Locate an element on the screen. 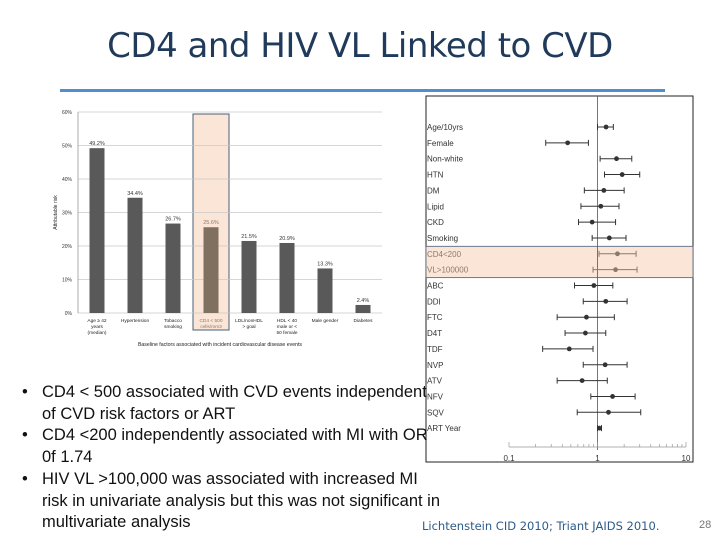  row-label: NFV is located at coordinates (435, 396).